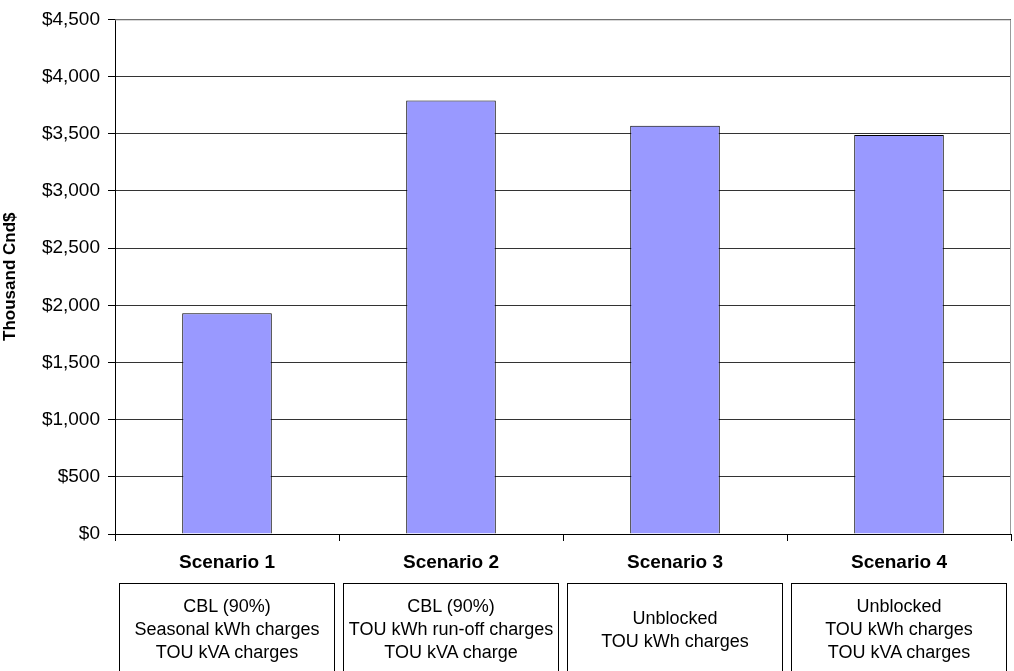 The image size is (1014, 671). I want to click on y-tick-label: $2,000, so click(70, 304).